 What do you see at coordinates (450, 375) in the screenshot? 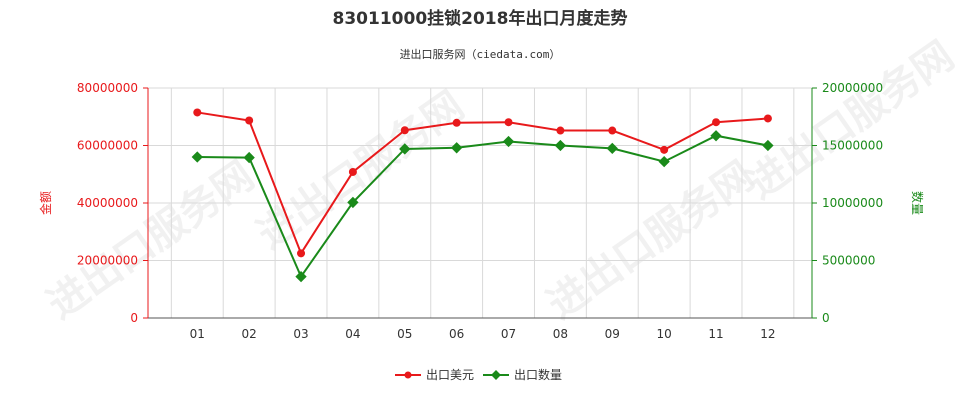
I see `legend-label-usd: 出口美元` at bounding box center [450, 375].